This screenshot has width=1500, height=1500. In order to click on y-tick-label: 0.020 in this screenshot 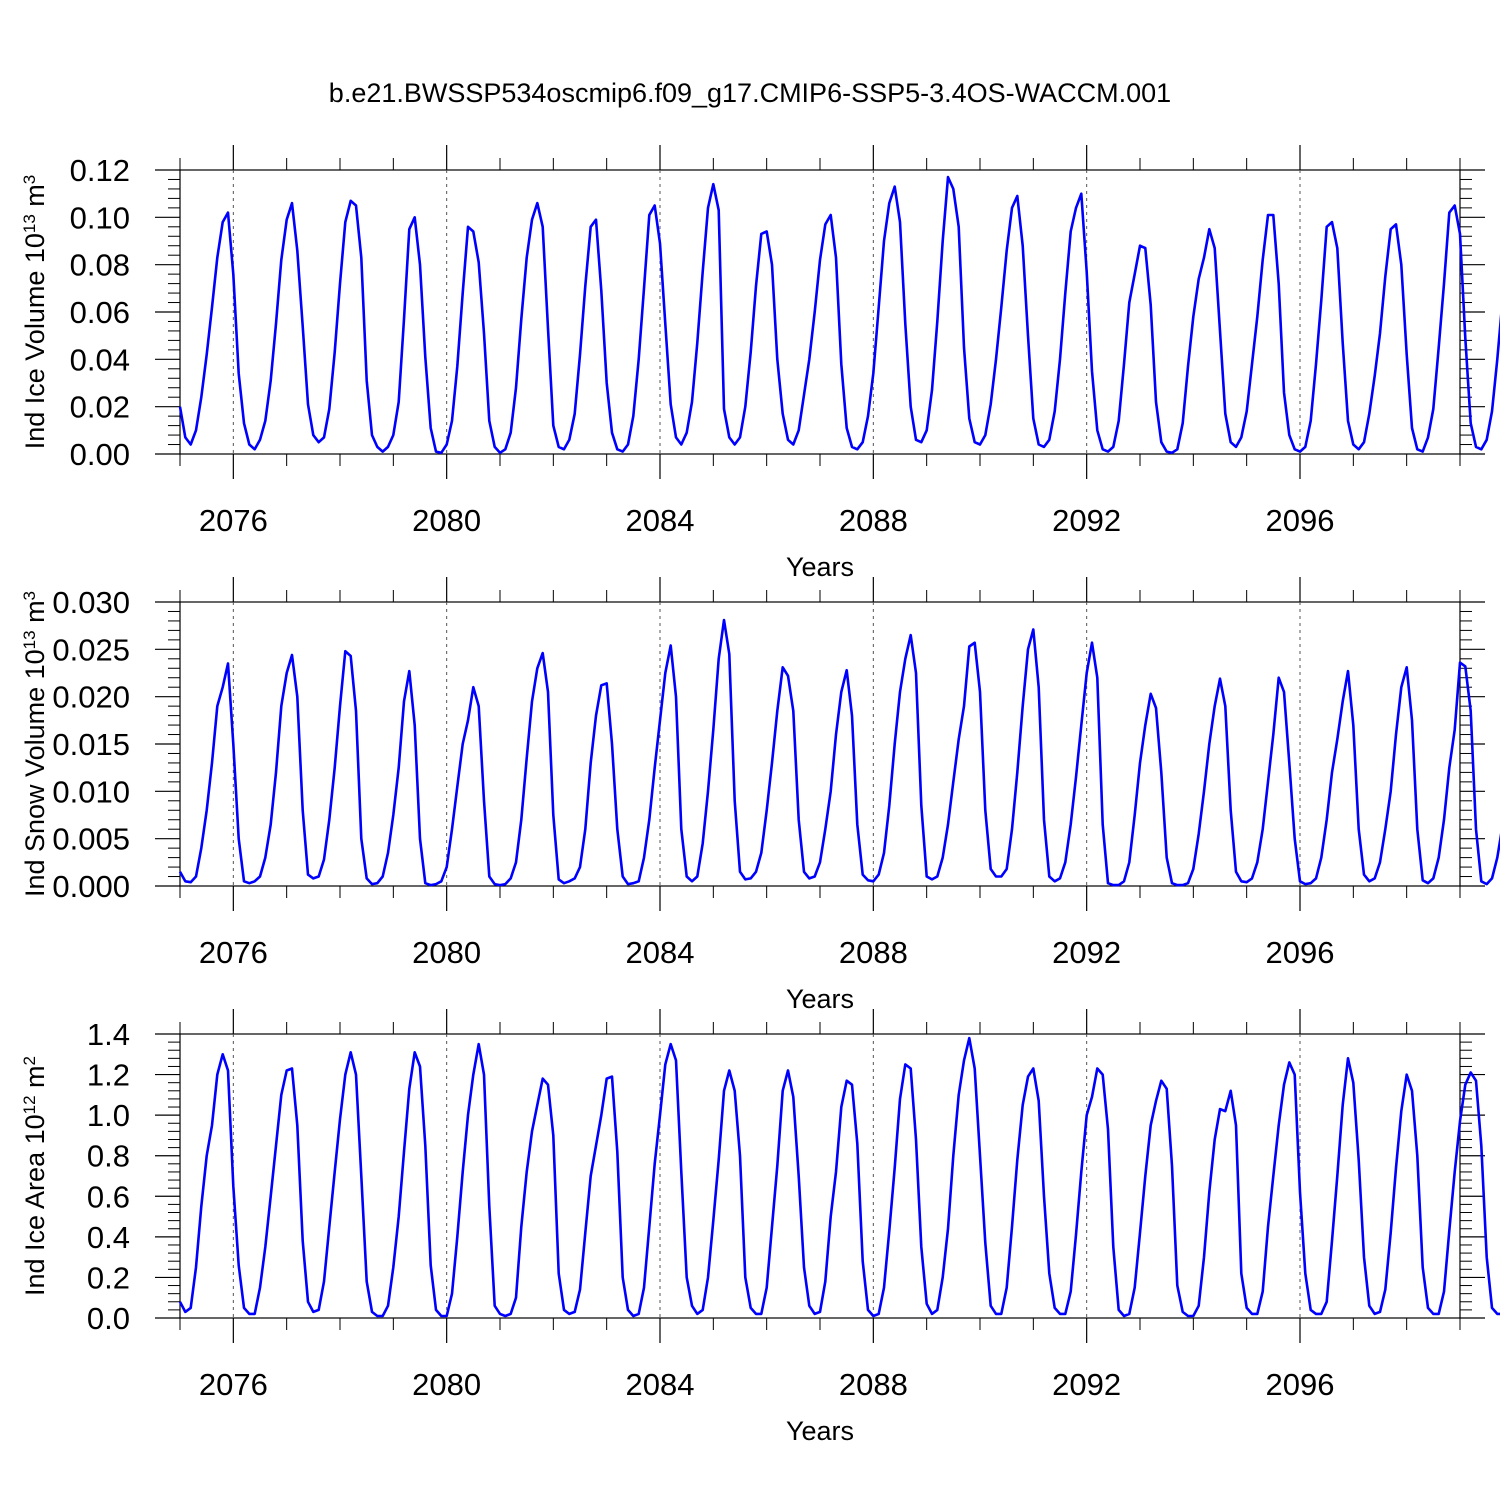, I will do `click(91, 697)`.